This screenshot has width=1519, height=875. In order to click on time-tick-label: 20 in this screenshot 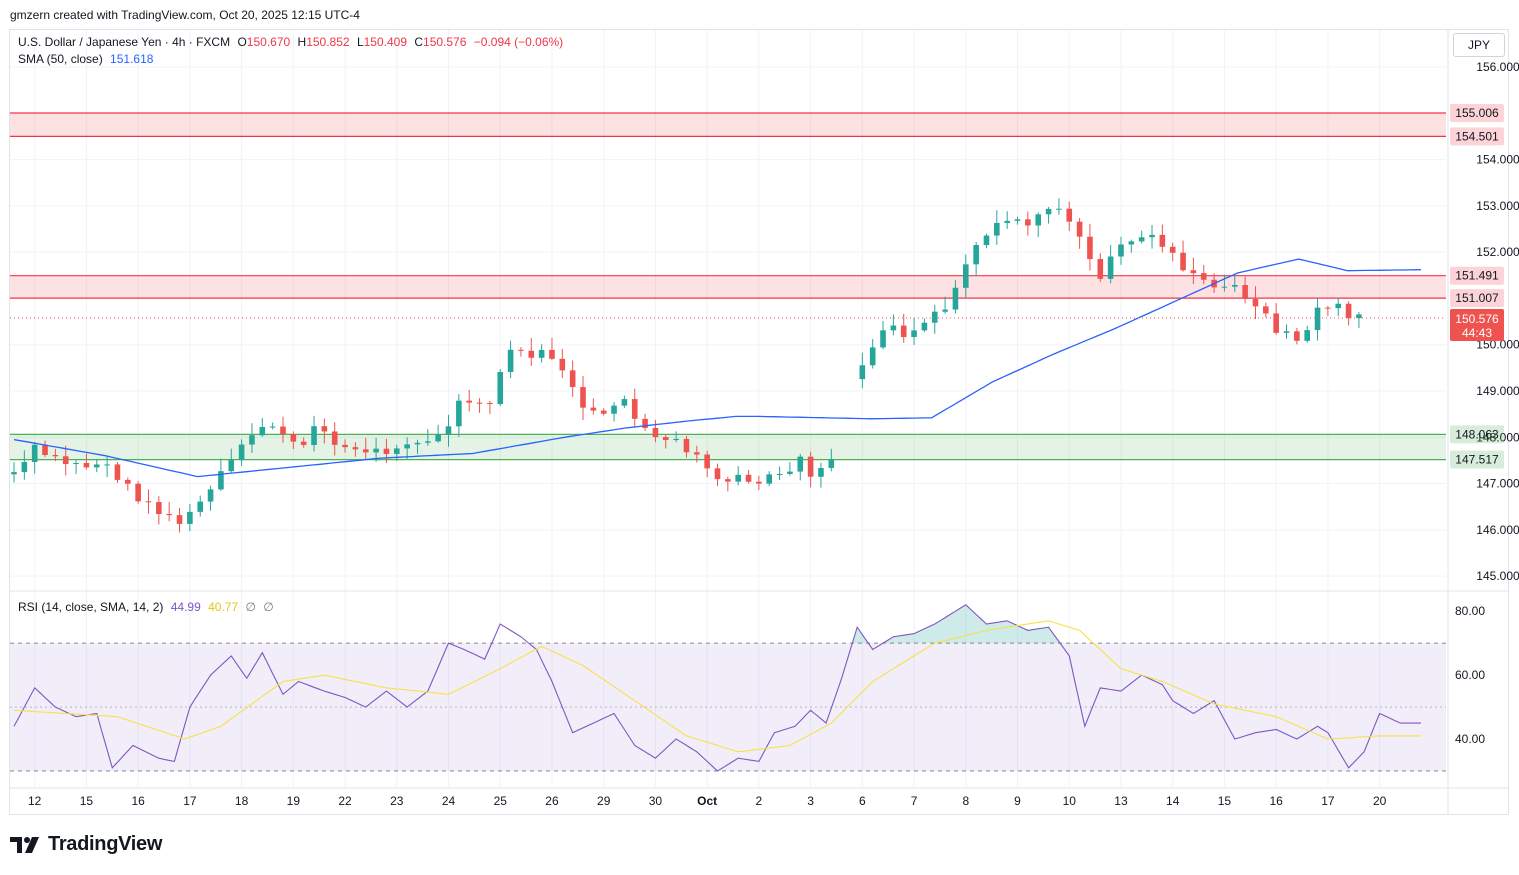, I will do `click(1380, 801)`.